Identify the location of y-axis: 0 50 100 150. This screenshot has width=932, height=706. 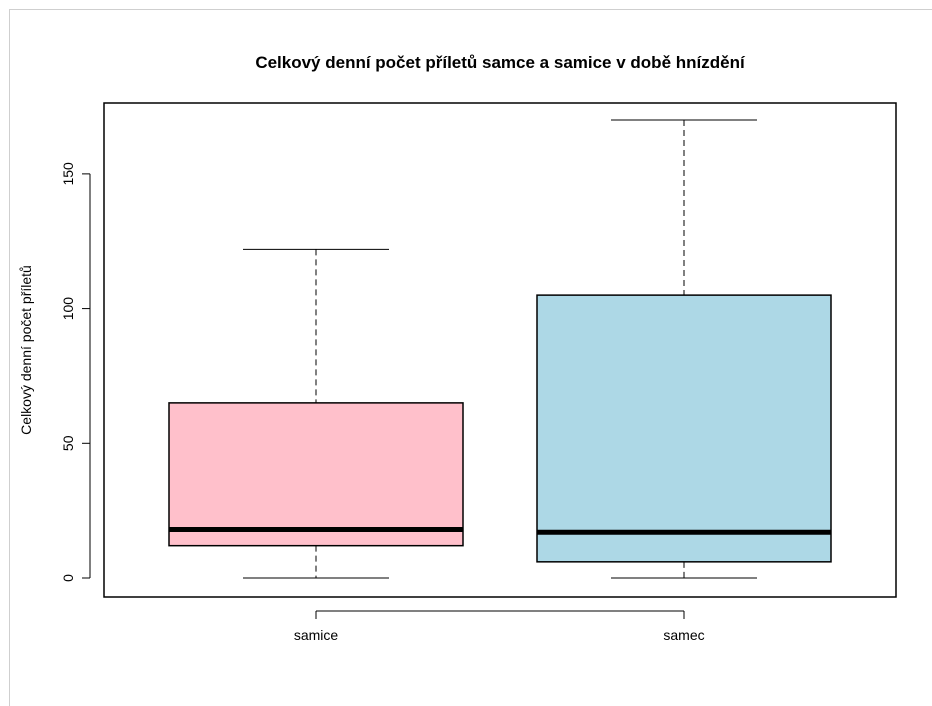
(75, 372).